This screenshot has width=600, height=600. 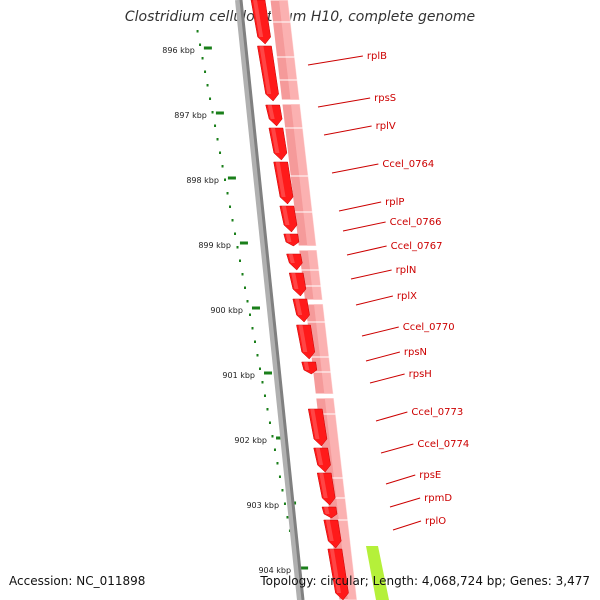 I want to click on gene-label: Ccel_0767, so click(x=417, y=246).